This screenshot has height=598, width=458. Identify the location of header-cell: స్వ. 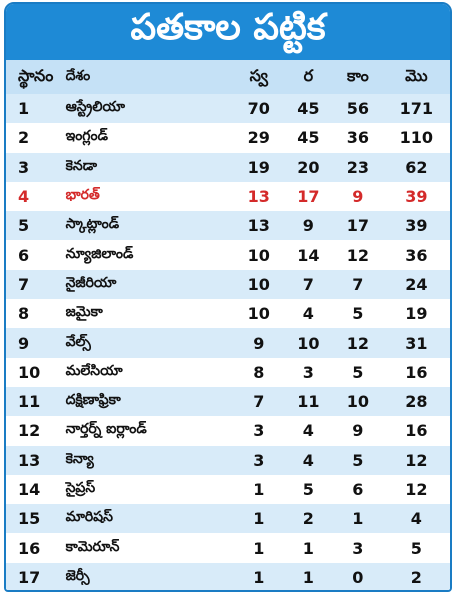
(258, 75).